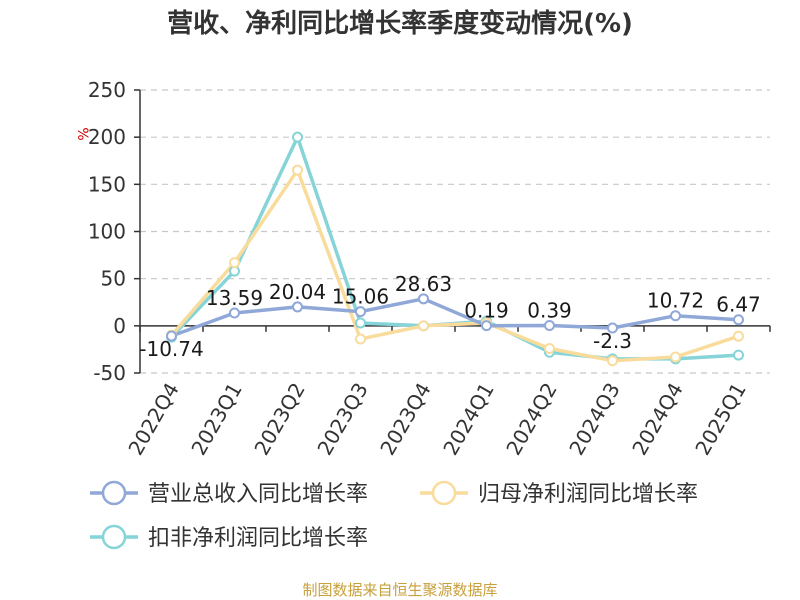 This screenshot has height=600, width=800. What do you see at coordinates (720, 419) in the screenshot?
I see `x-tick-label: 2025Q1` at bounding box center [720, 419].